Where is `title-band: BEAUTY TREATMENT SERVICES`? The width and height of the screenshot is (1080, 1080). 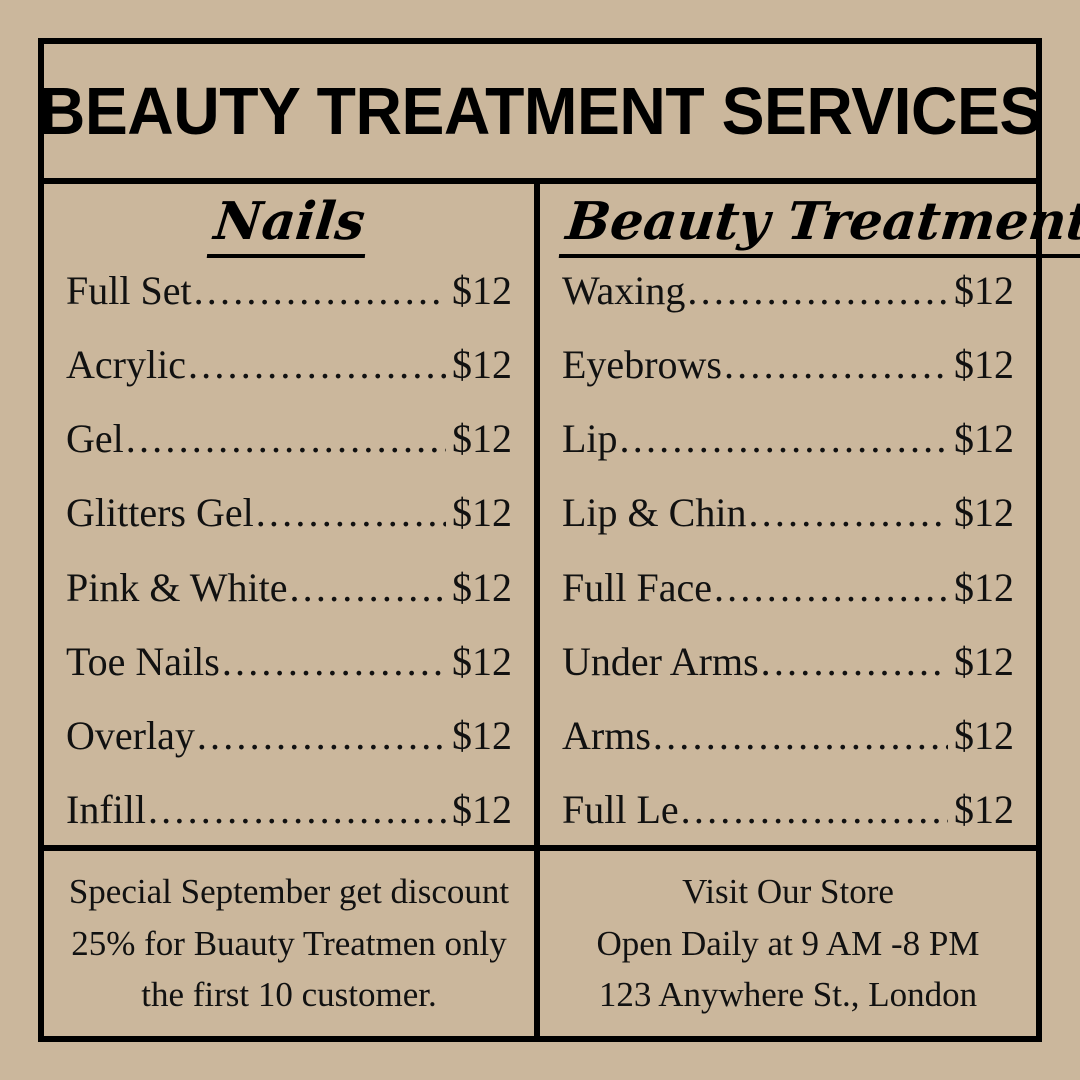 title-band: BEAUTY TREATMENT SERVICES is located at coordinates (540, 114).